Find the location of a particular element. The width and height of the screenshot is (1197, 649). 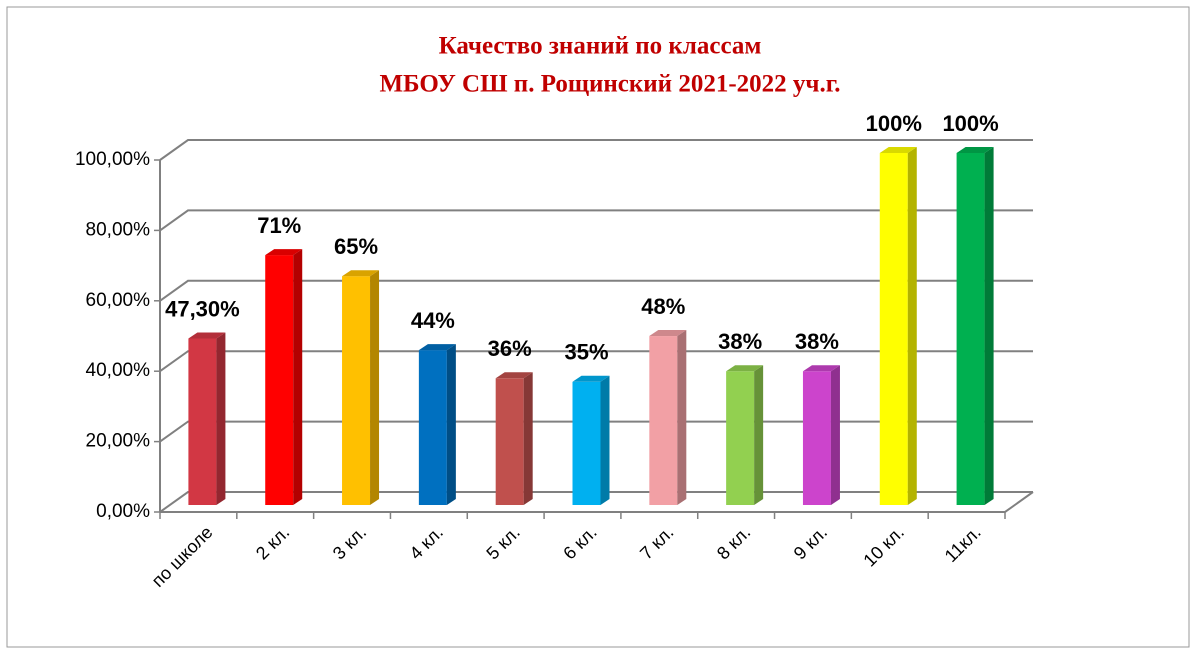

value-label: 35% is located at coordinates (586, 352).